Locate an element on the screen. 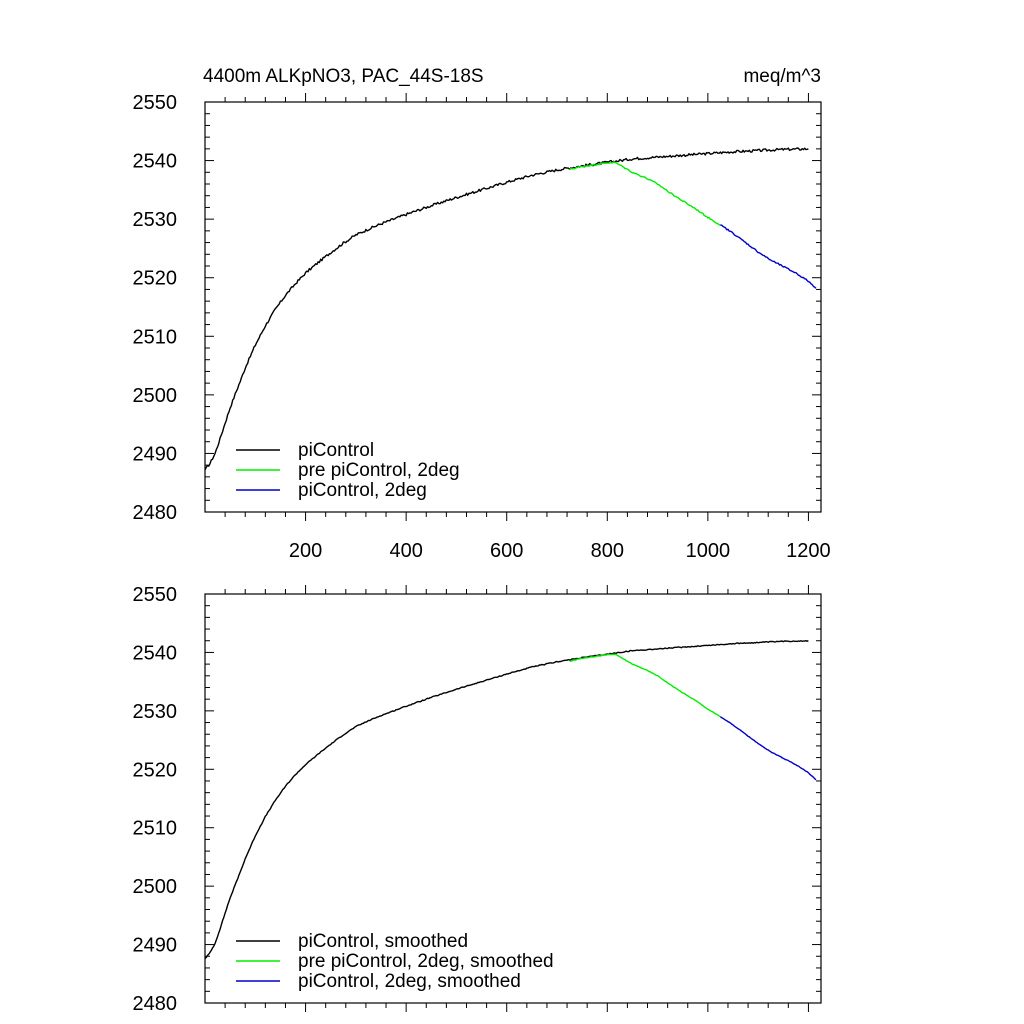 The image size is (1024, 1024). bottom-y-tick-labels: 2480 2490 2500 2510 2520 2530 2540 2550 is located at coordinates (155, 799).